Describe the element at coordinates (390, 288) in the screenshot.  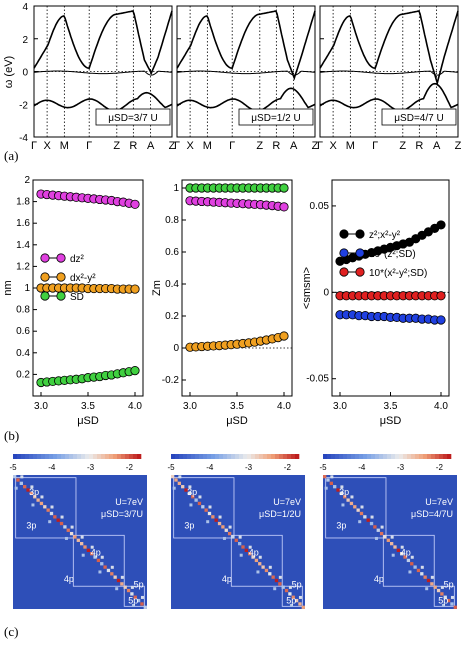
I see `panel-frame` at that location.